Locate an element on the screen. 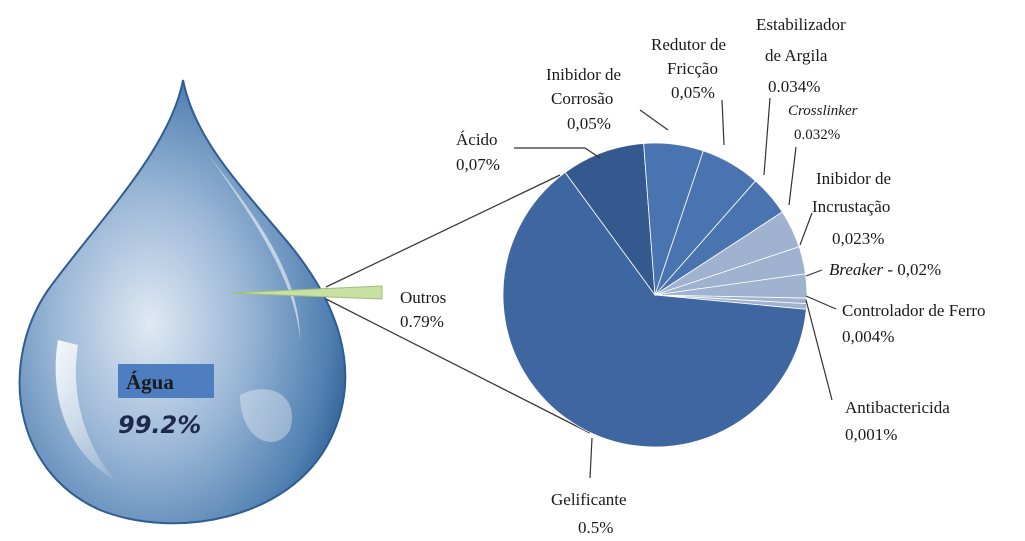 The width and height of the screenshot is (1025, 541). label-inibidor-corrosao-value: 0,05% is located at coordinates (589, 123).